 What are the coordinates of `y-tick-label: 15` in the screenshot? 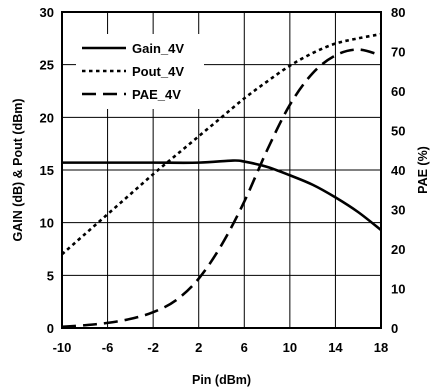 It's located at (47, 170).